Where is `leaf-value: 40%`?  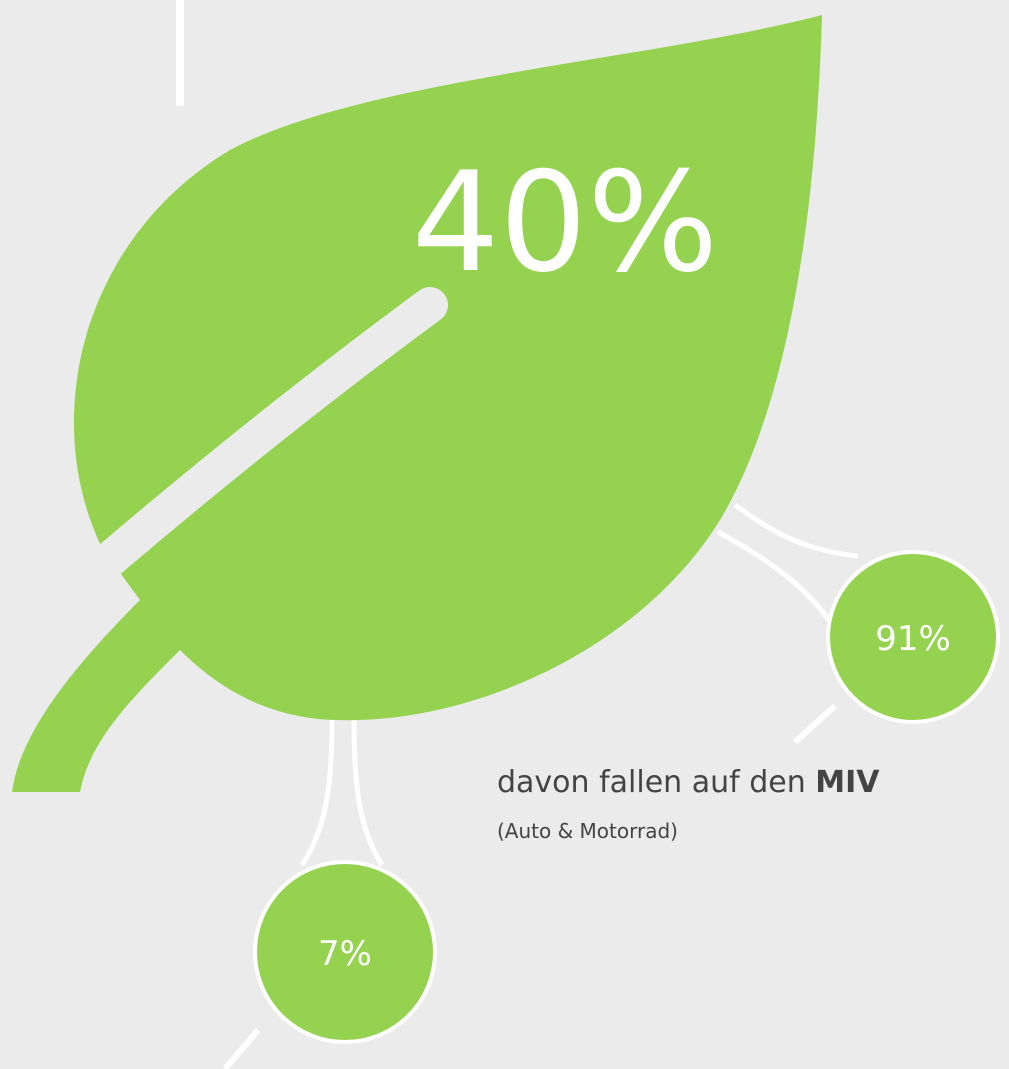
leaf-value: 40% is located at coordinates (565, 222).